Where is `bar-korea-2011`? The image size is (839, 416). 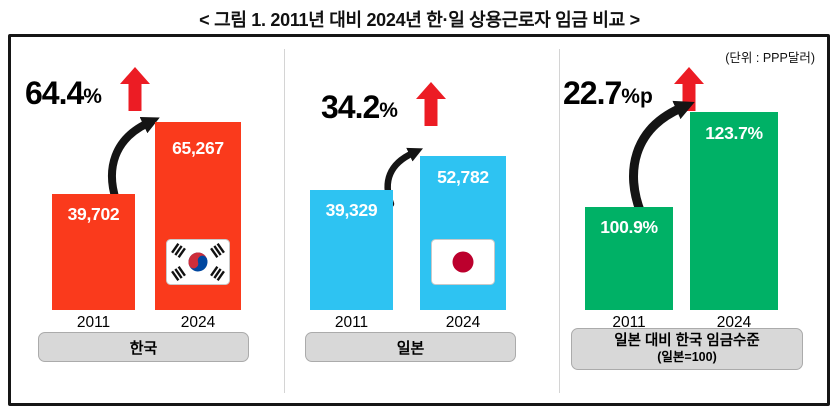
bar-korea-2011 is located at coordinates (93, 252).